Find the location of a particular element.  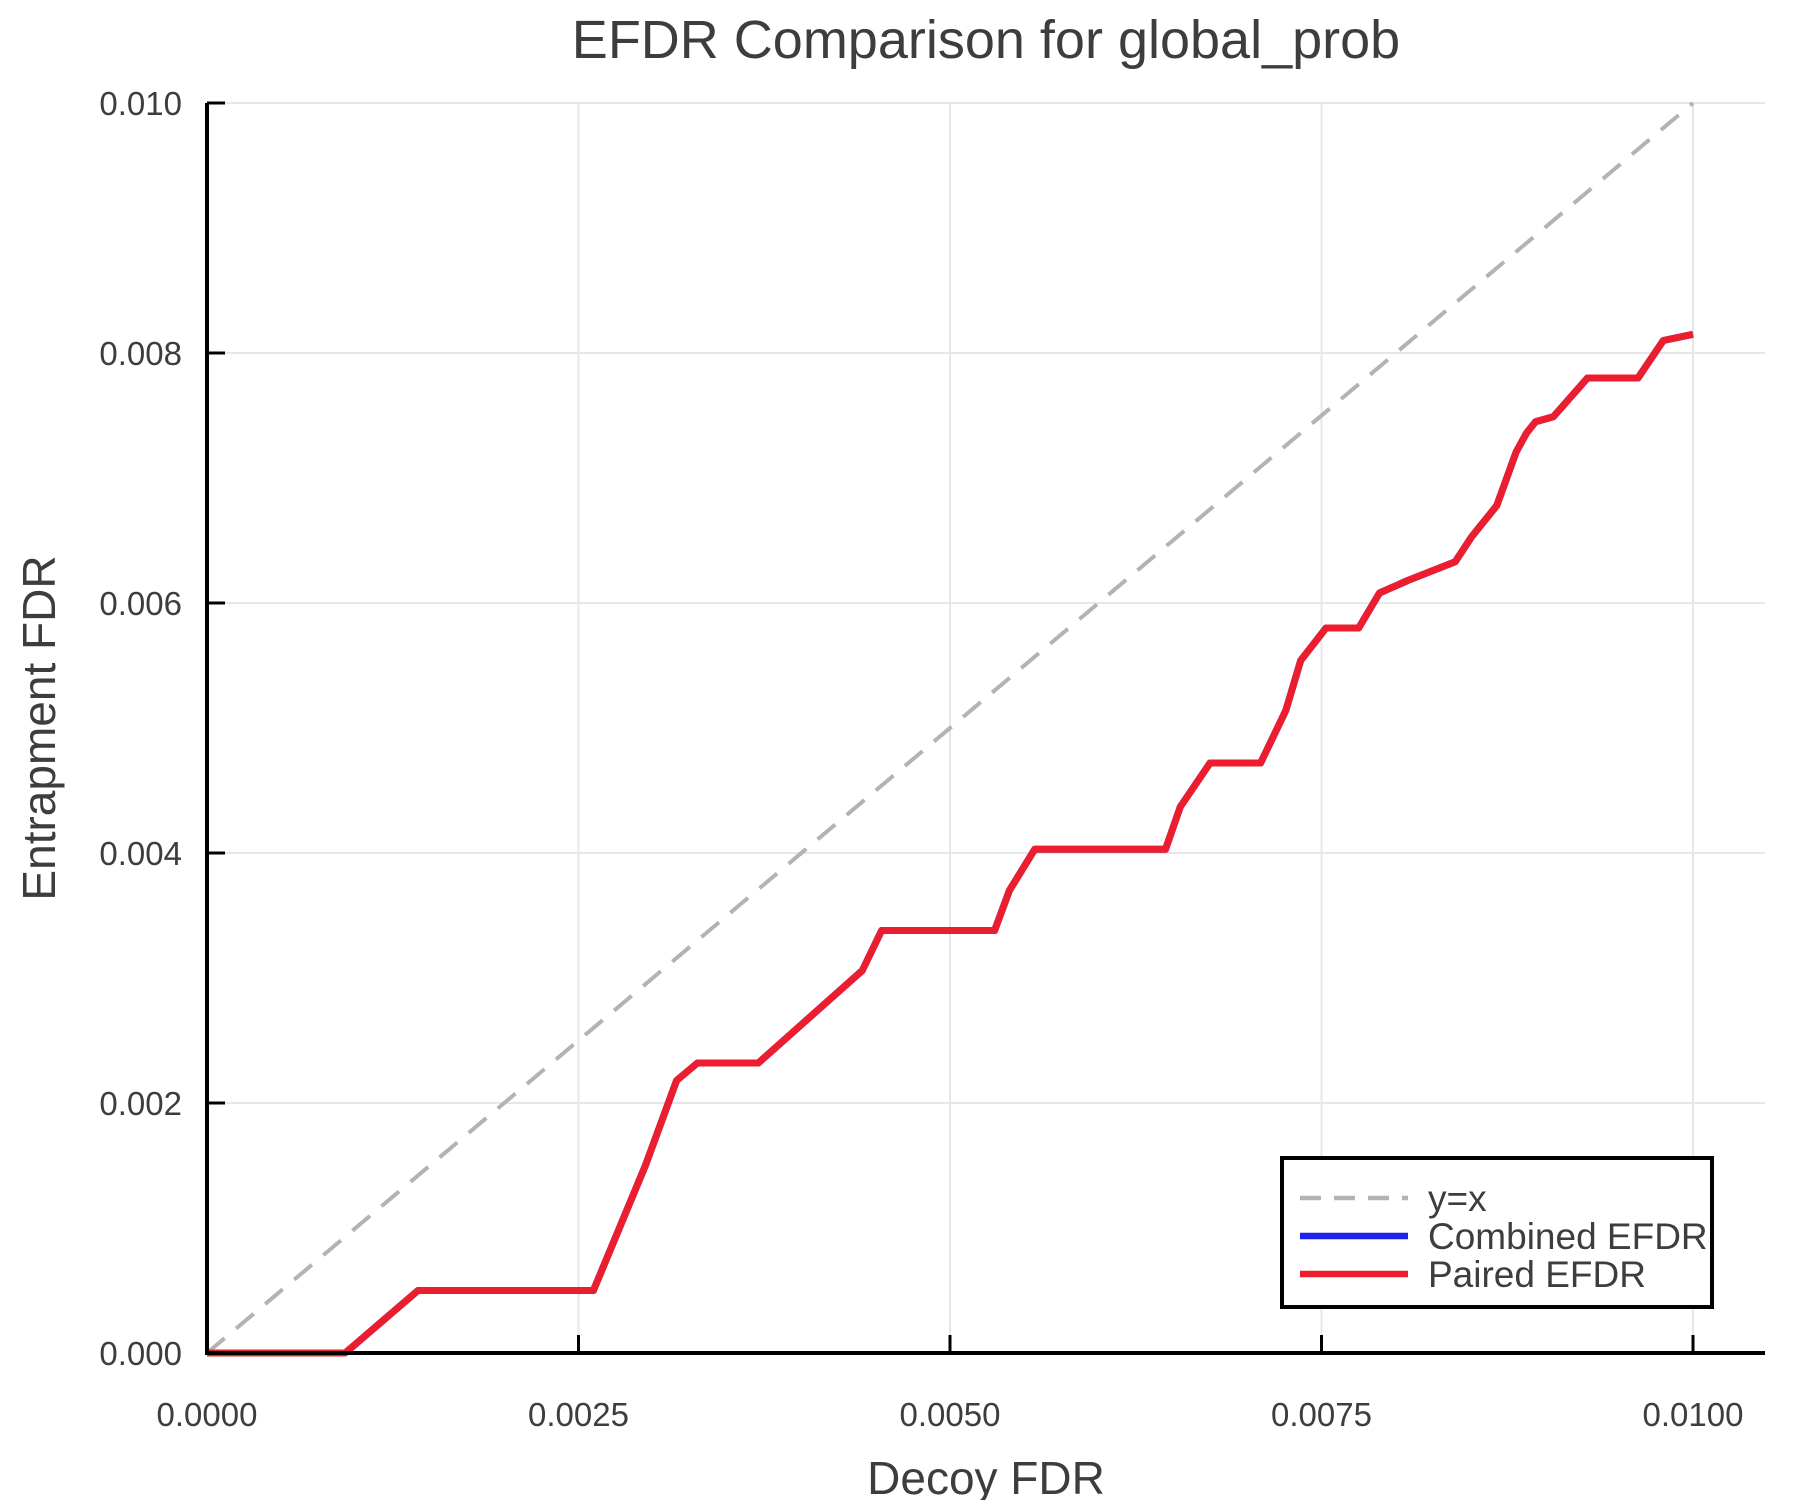

y-tick-label: 0.010 is located at coordinates (140, 103).